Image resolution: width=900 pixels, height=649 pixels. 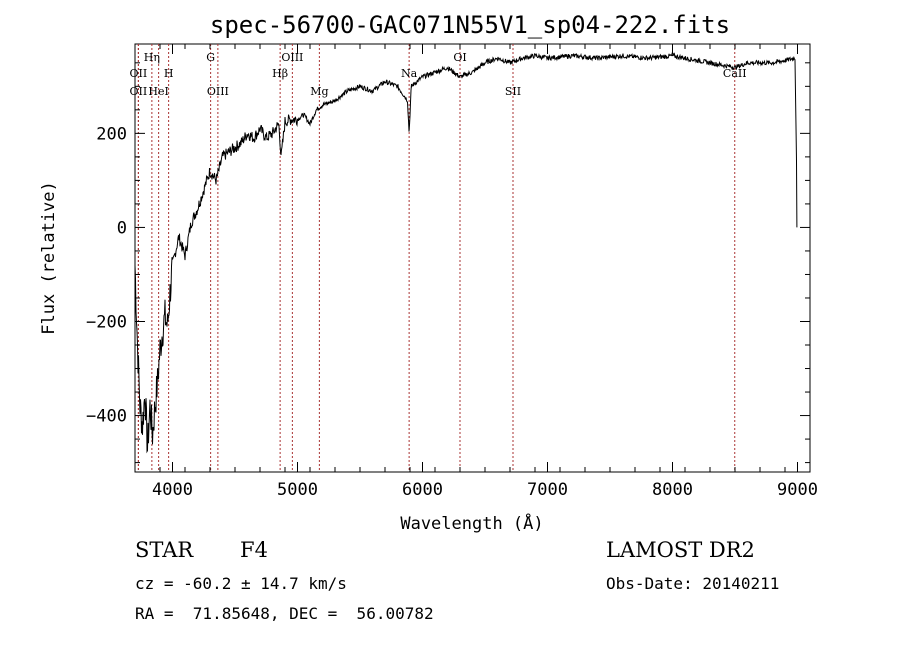 What do you see at coordinates (284, 613) in the screenshot?
I see `coordinates: RA = 71.85648, DEC = 56.00782` at bounding box center [284, 613].